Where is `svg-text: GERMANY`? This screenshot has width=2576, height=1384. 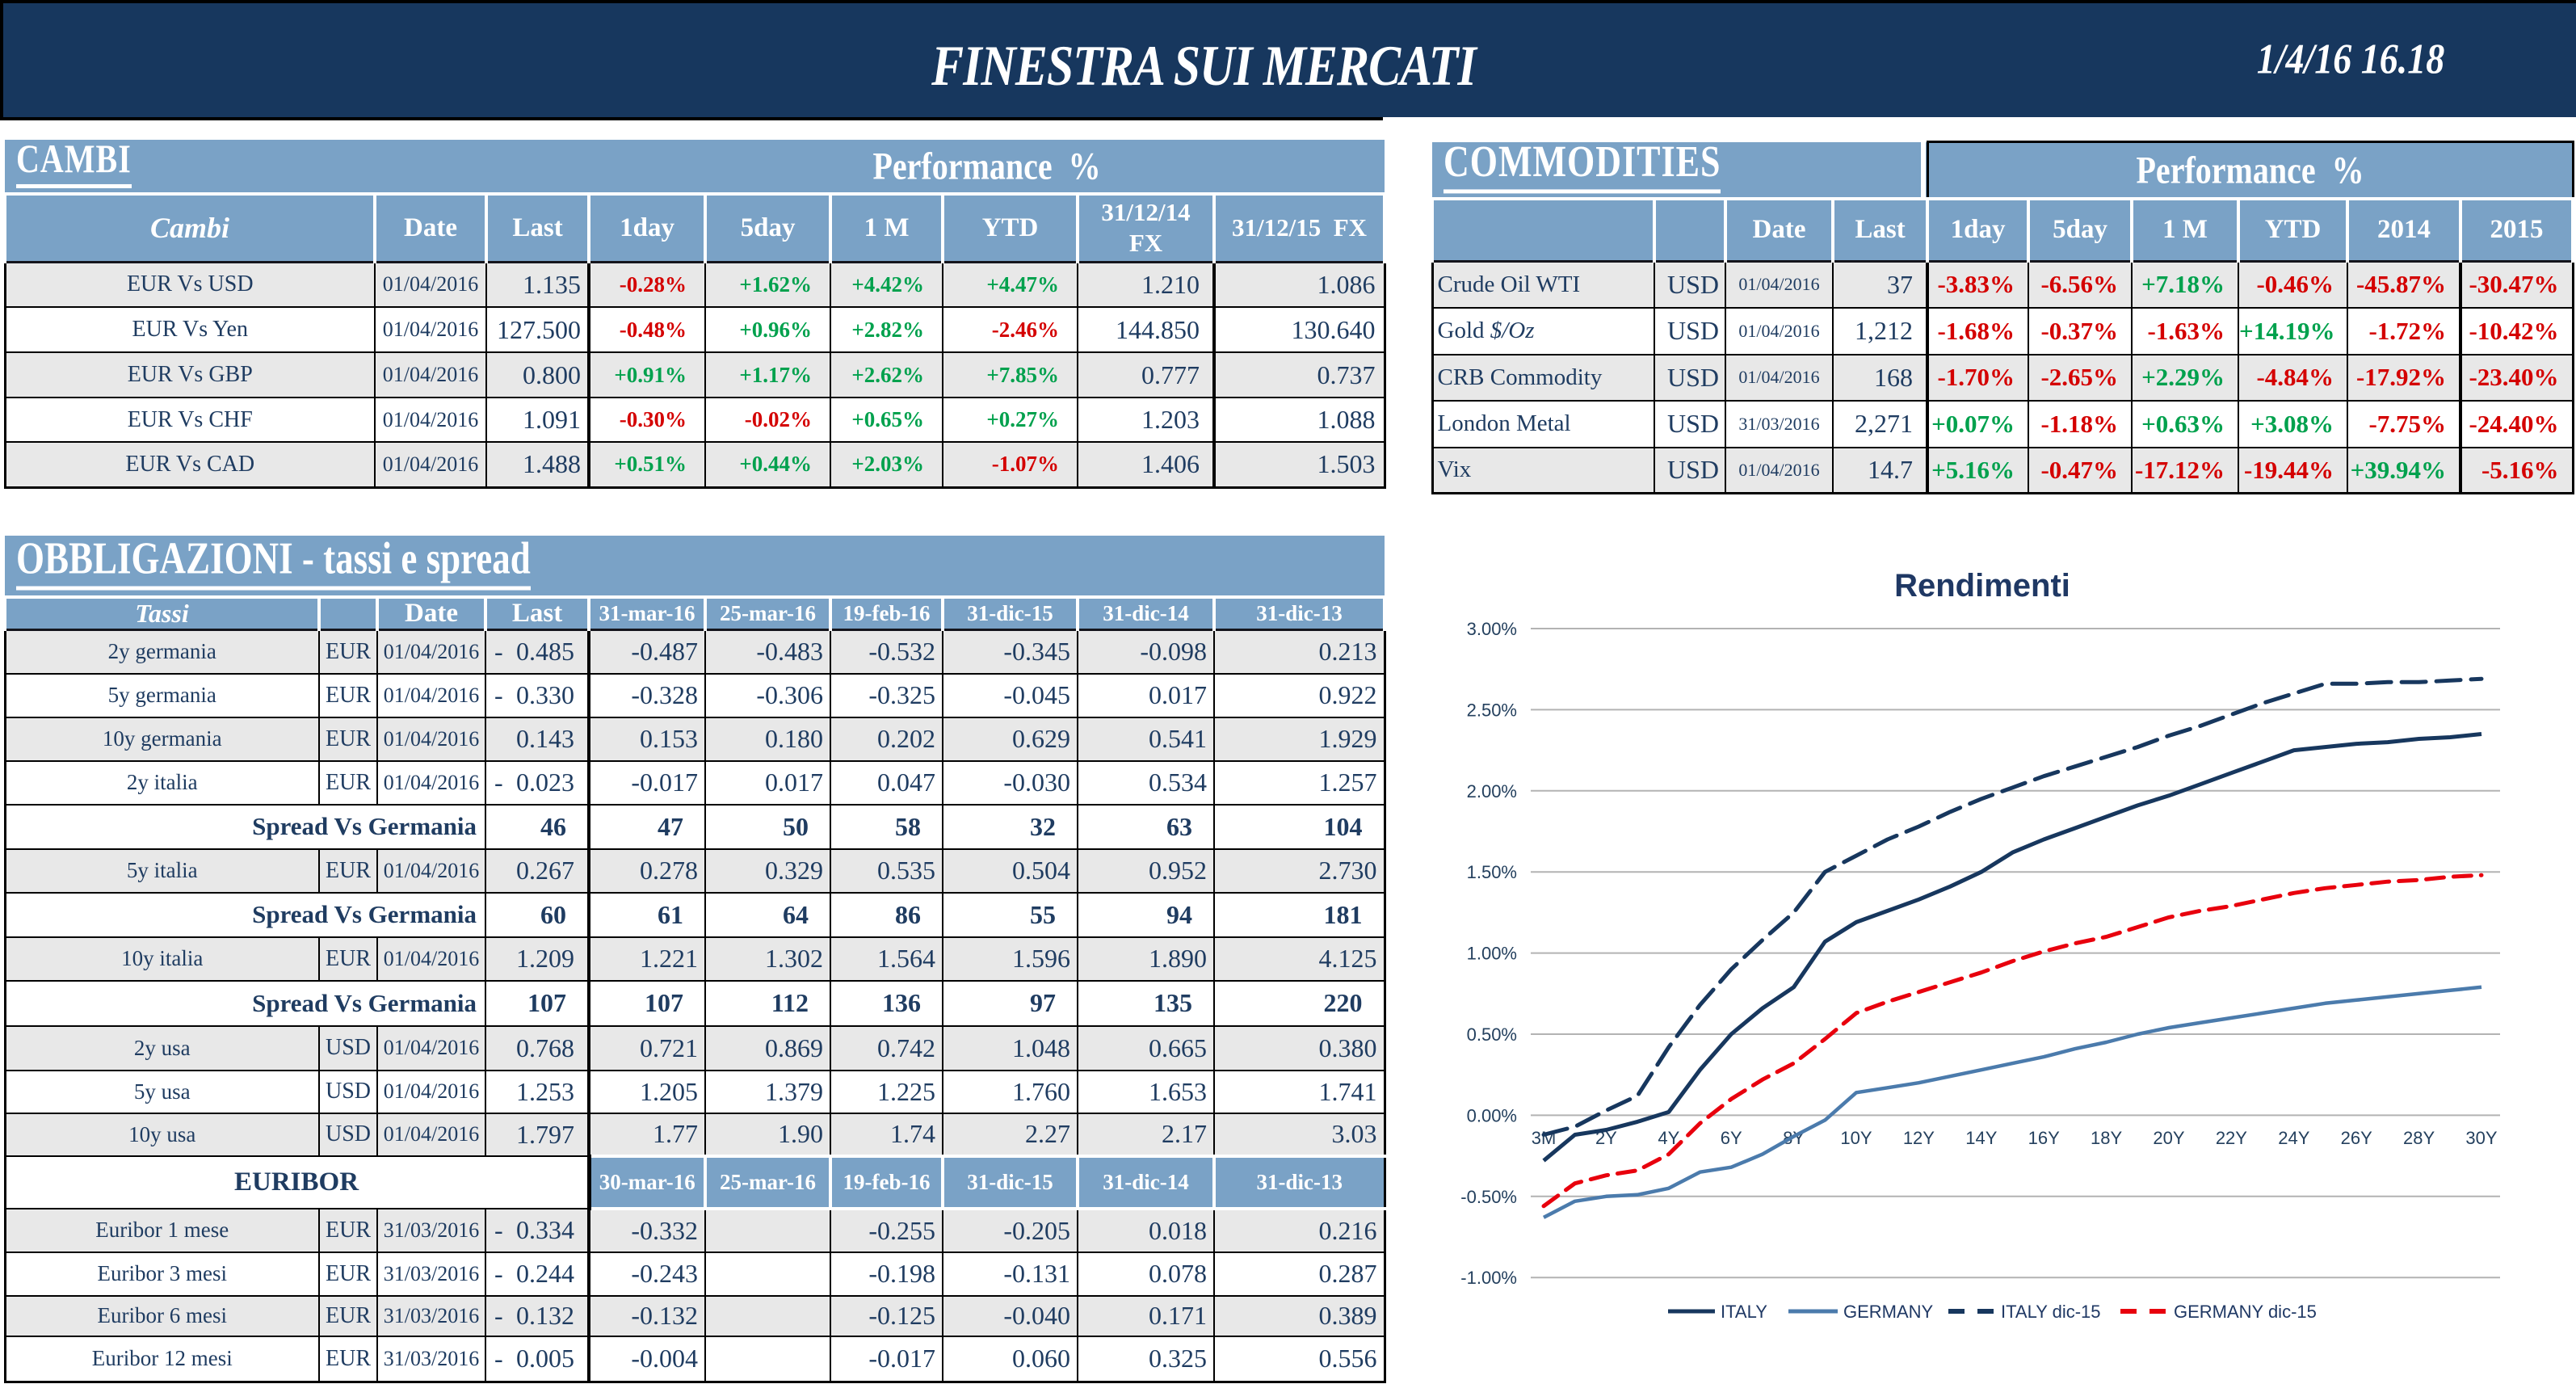
svg-text: GERMANY is located at coordinates (1888, 1312).